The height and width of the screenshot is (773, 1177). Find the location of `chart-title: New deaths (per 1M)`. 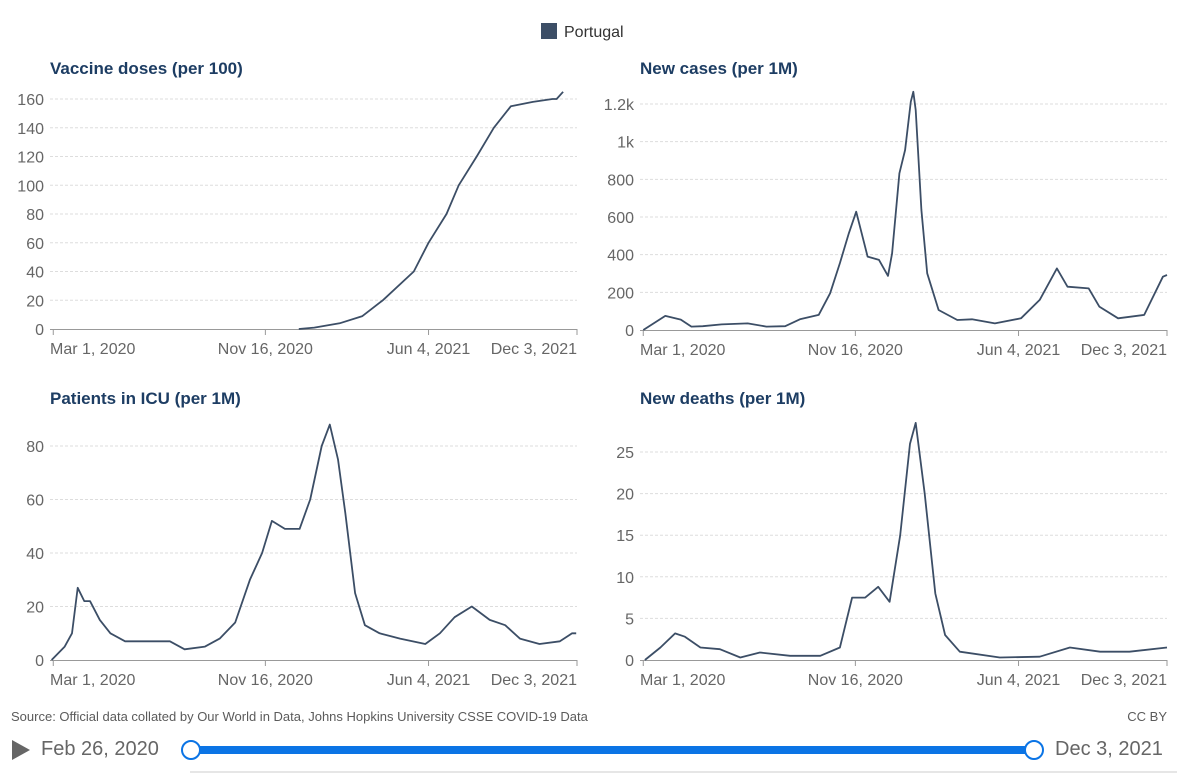

chart-title: New deaths (per 1M) is located at coordinates (722, 398).